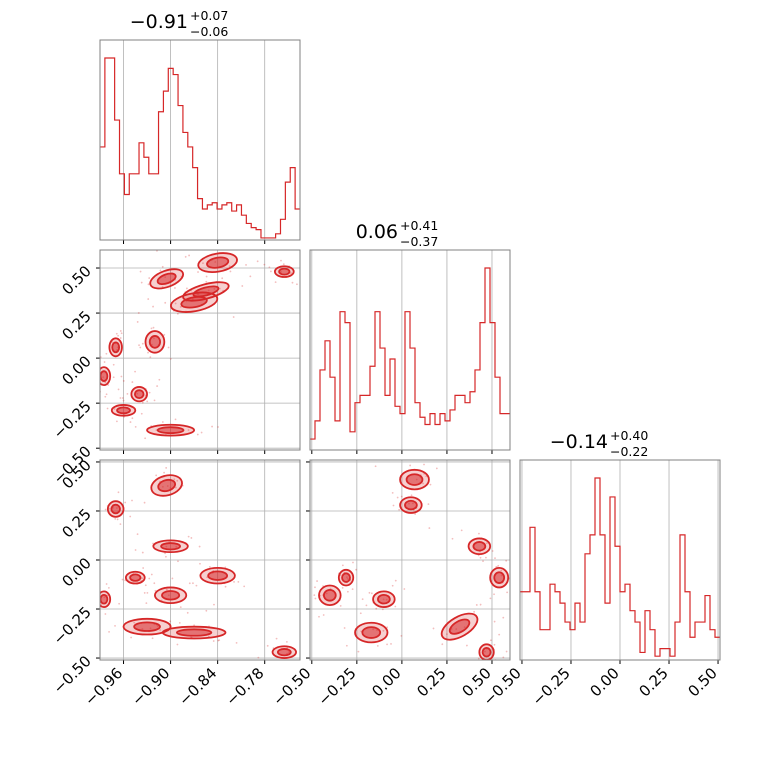 This screenshot has height=765, width=760. I want to click on ytick-label-2-2: 0.00, so click(76, 572).